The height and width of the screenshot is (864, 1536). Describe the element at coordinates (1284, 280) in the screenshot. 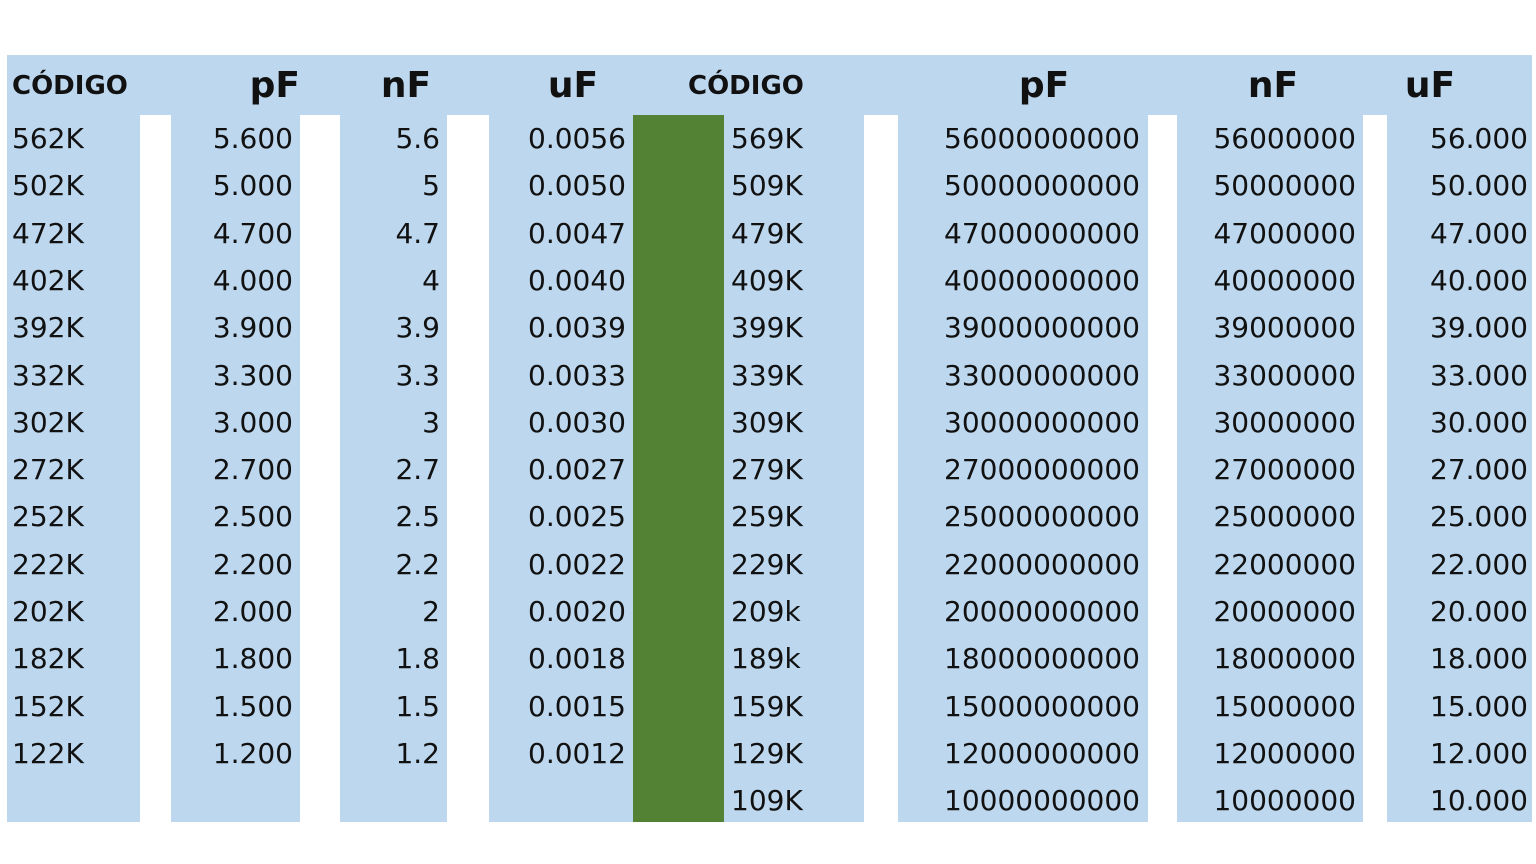

I see `table-cell: 40000000` at that location.